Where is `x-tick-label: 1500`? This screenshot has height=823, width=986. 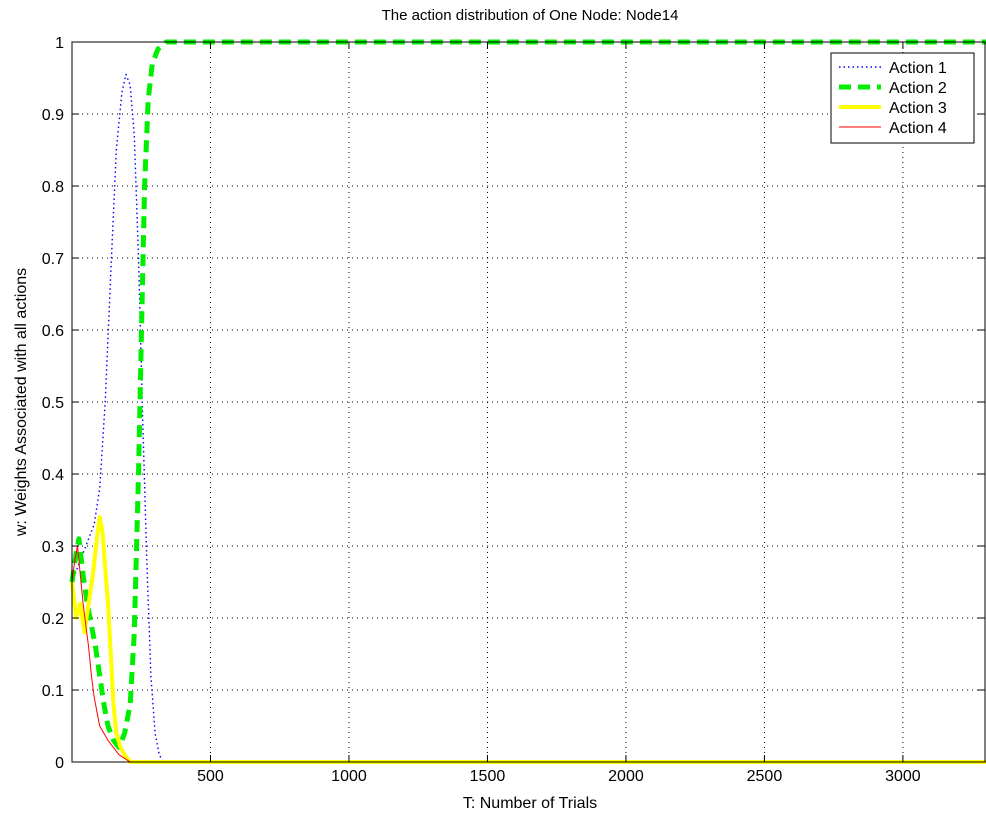
x-tick-label: 1500 is located at coordinates (488, 776).